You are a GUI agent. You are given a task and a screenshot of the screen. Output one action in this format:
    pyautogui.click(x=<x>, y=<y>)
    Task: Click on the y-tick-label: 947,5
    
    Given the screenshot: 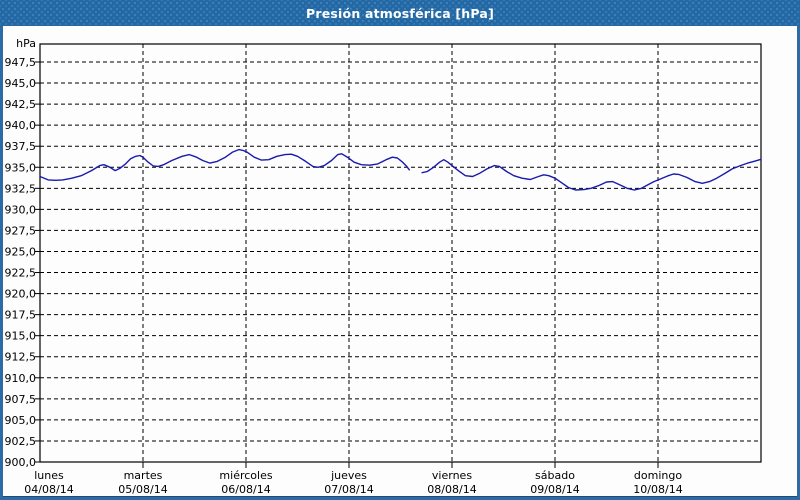 What is the action you would take?
    pyautogui.click(x=21, y=62)
    